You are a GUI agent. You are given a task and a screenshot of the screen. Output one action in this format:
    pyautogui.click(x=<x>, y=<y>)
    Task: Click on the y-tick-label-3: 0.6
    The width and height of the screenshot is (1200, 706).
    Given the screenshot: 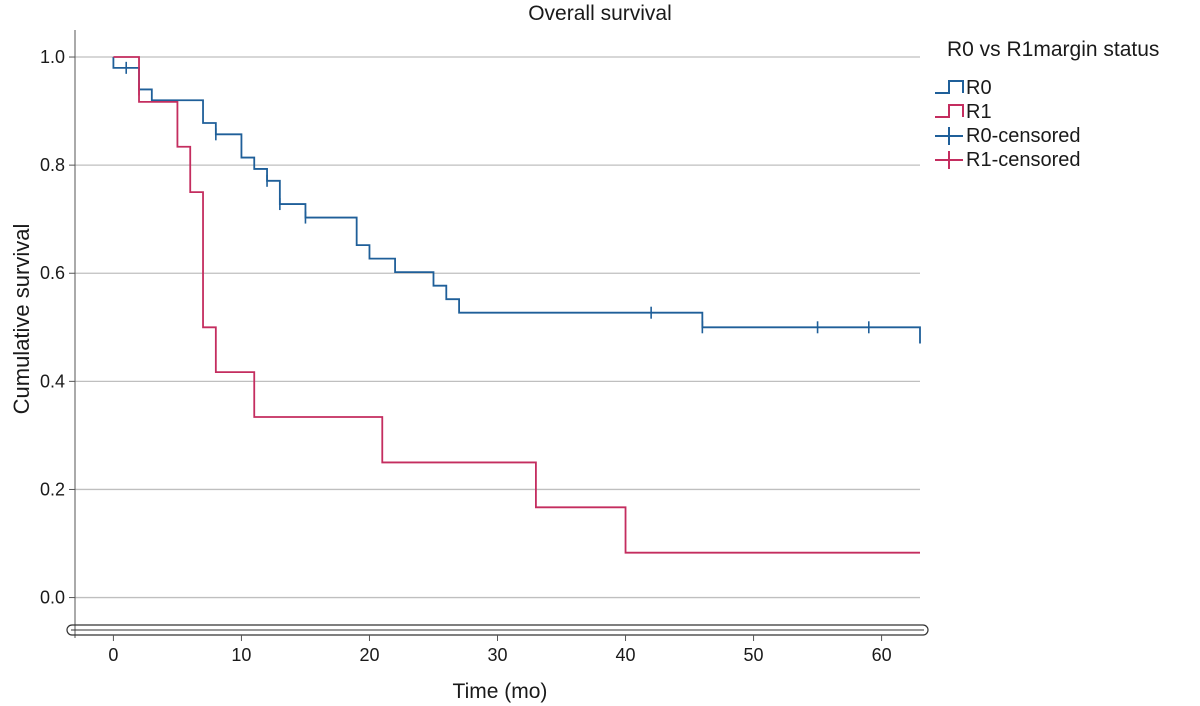 What is the action you would take?
    pyautogui.click(x=52, y=273)
    